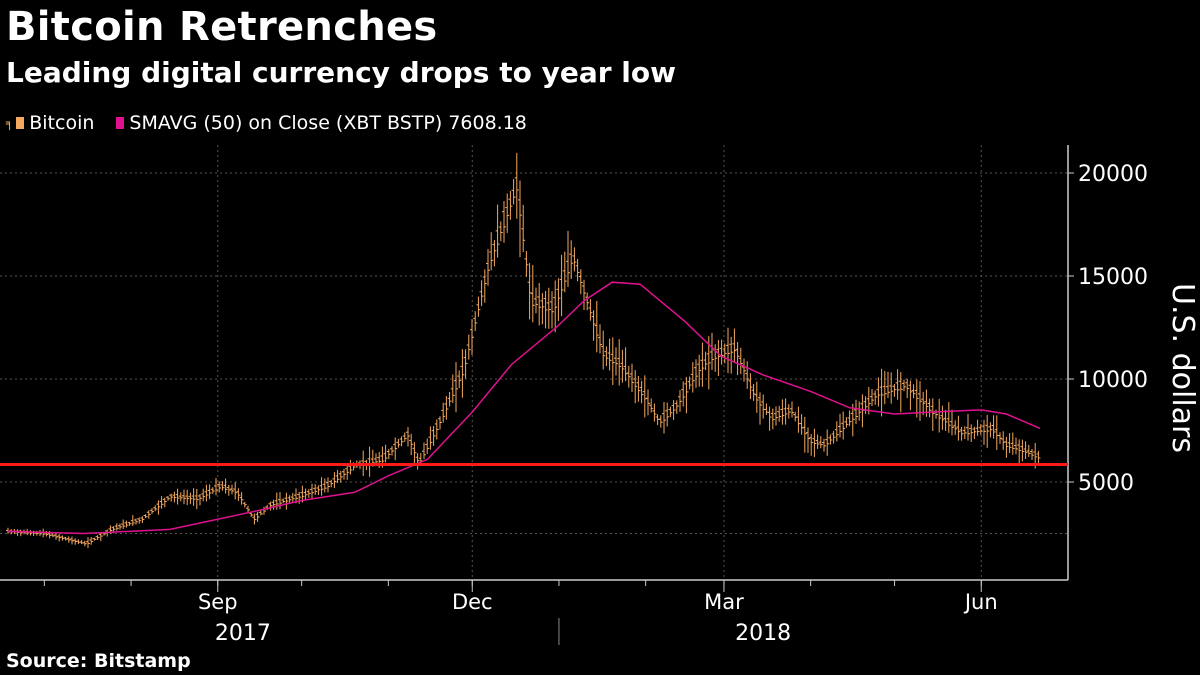 The image size is (1200, 675). I want to click on legend-item-bitcoin: ╕ Bitcoin, so click(50, 123).